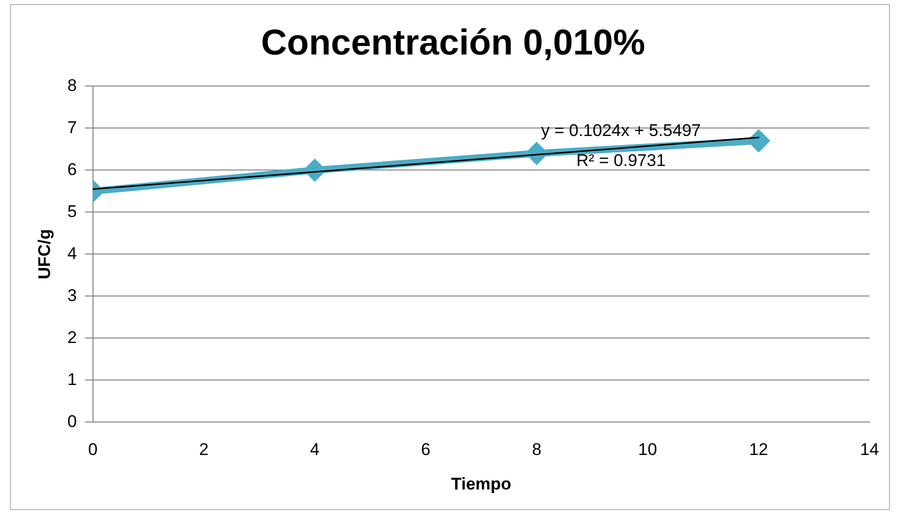 This screenshot has width=901, height=514. I want to click on y-axis-title: UFC/g, so click(44, 254).